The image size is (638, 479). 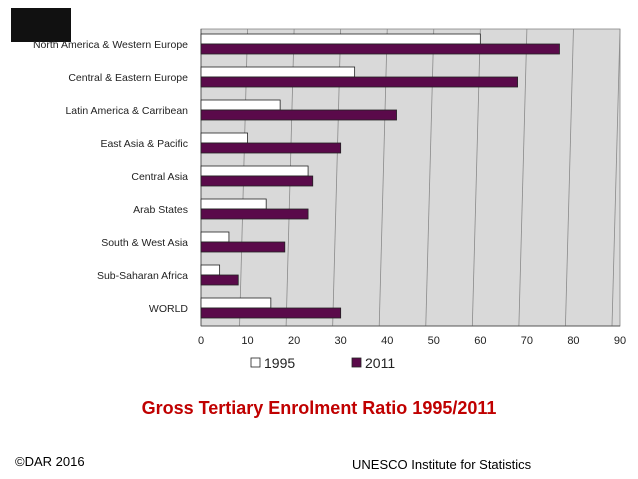 What do you see at coordinates (480, 341) in the screenshot?
I see `x-tick-label: 60` at bounding box center [480, 341].